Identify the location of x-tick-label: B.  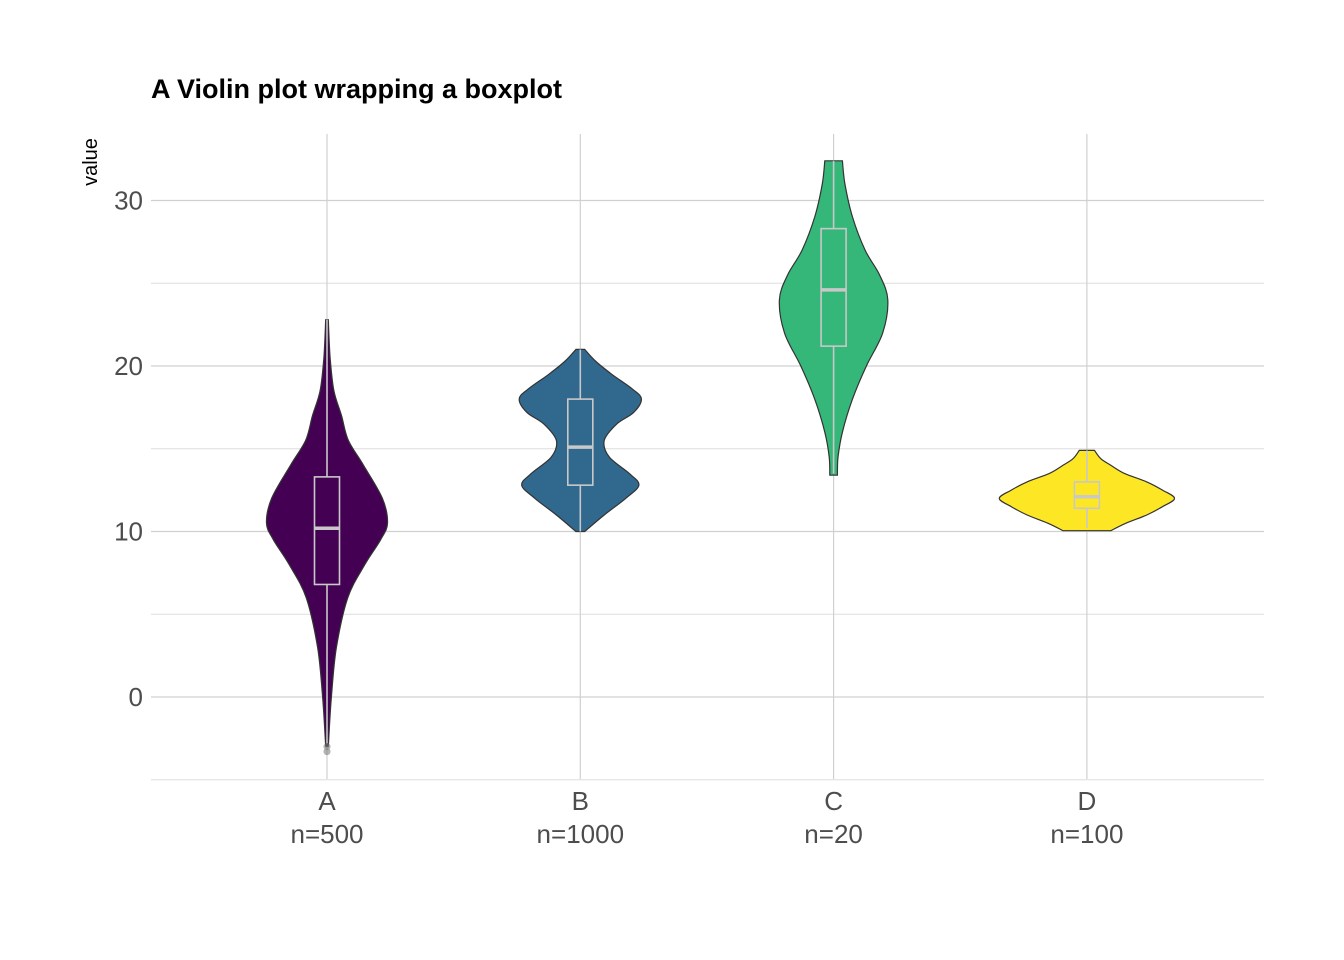
(580, 801).